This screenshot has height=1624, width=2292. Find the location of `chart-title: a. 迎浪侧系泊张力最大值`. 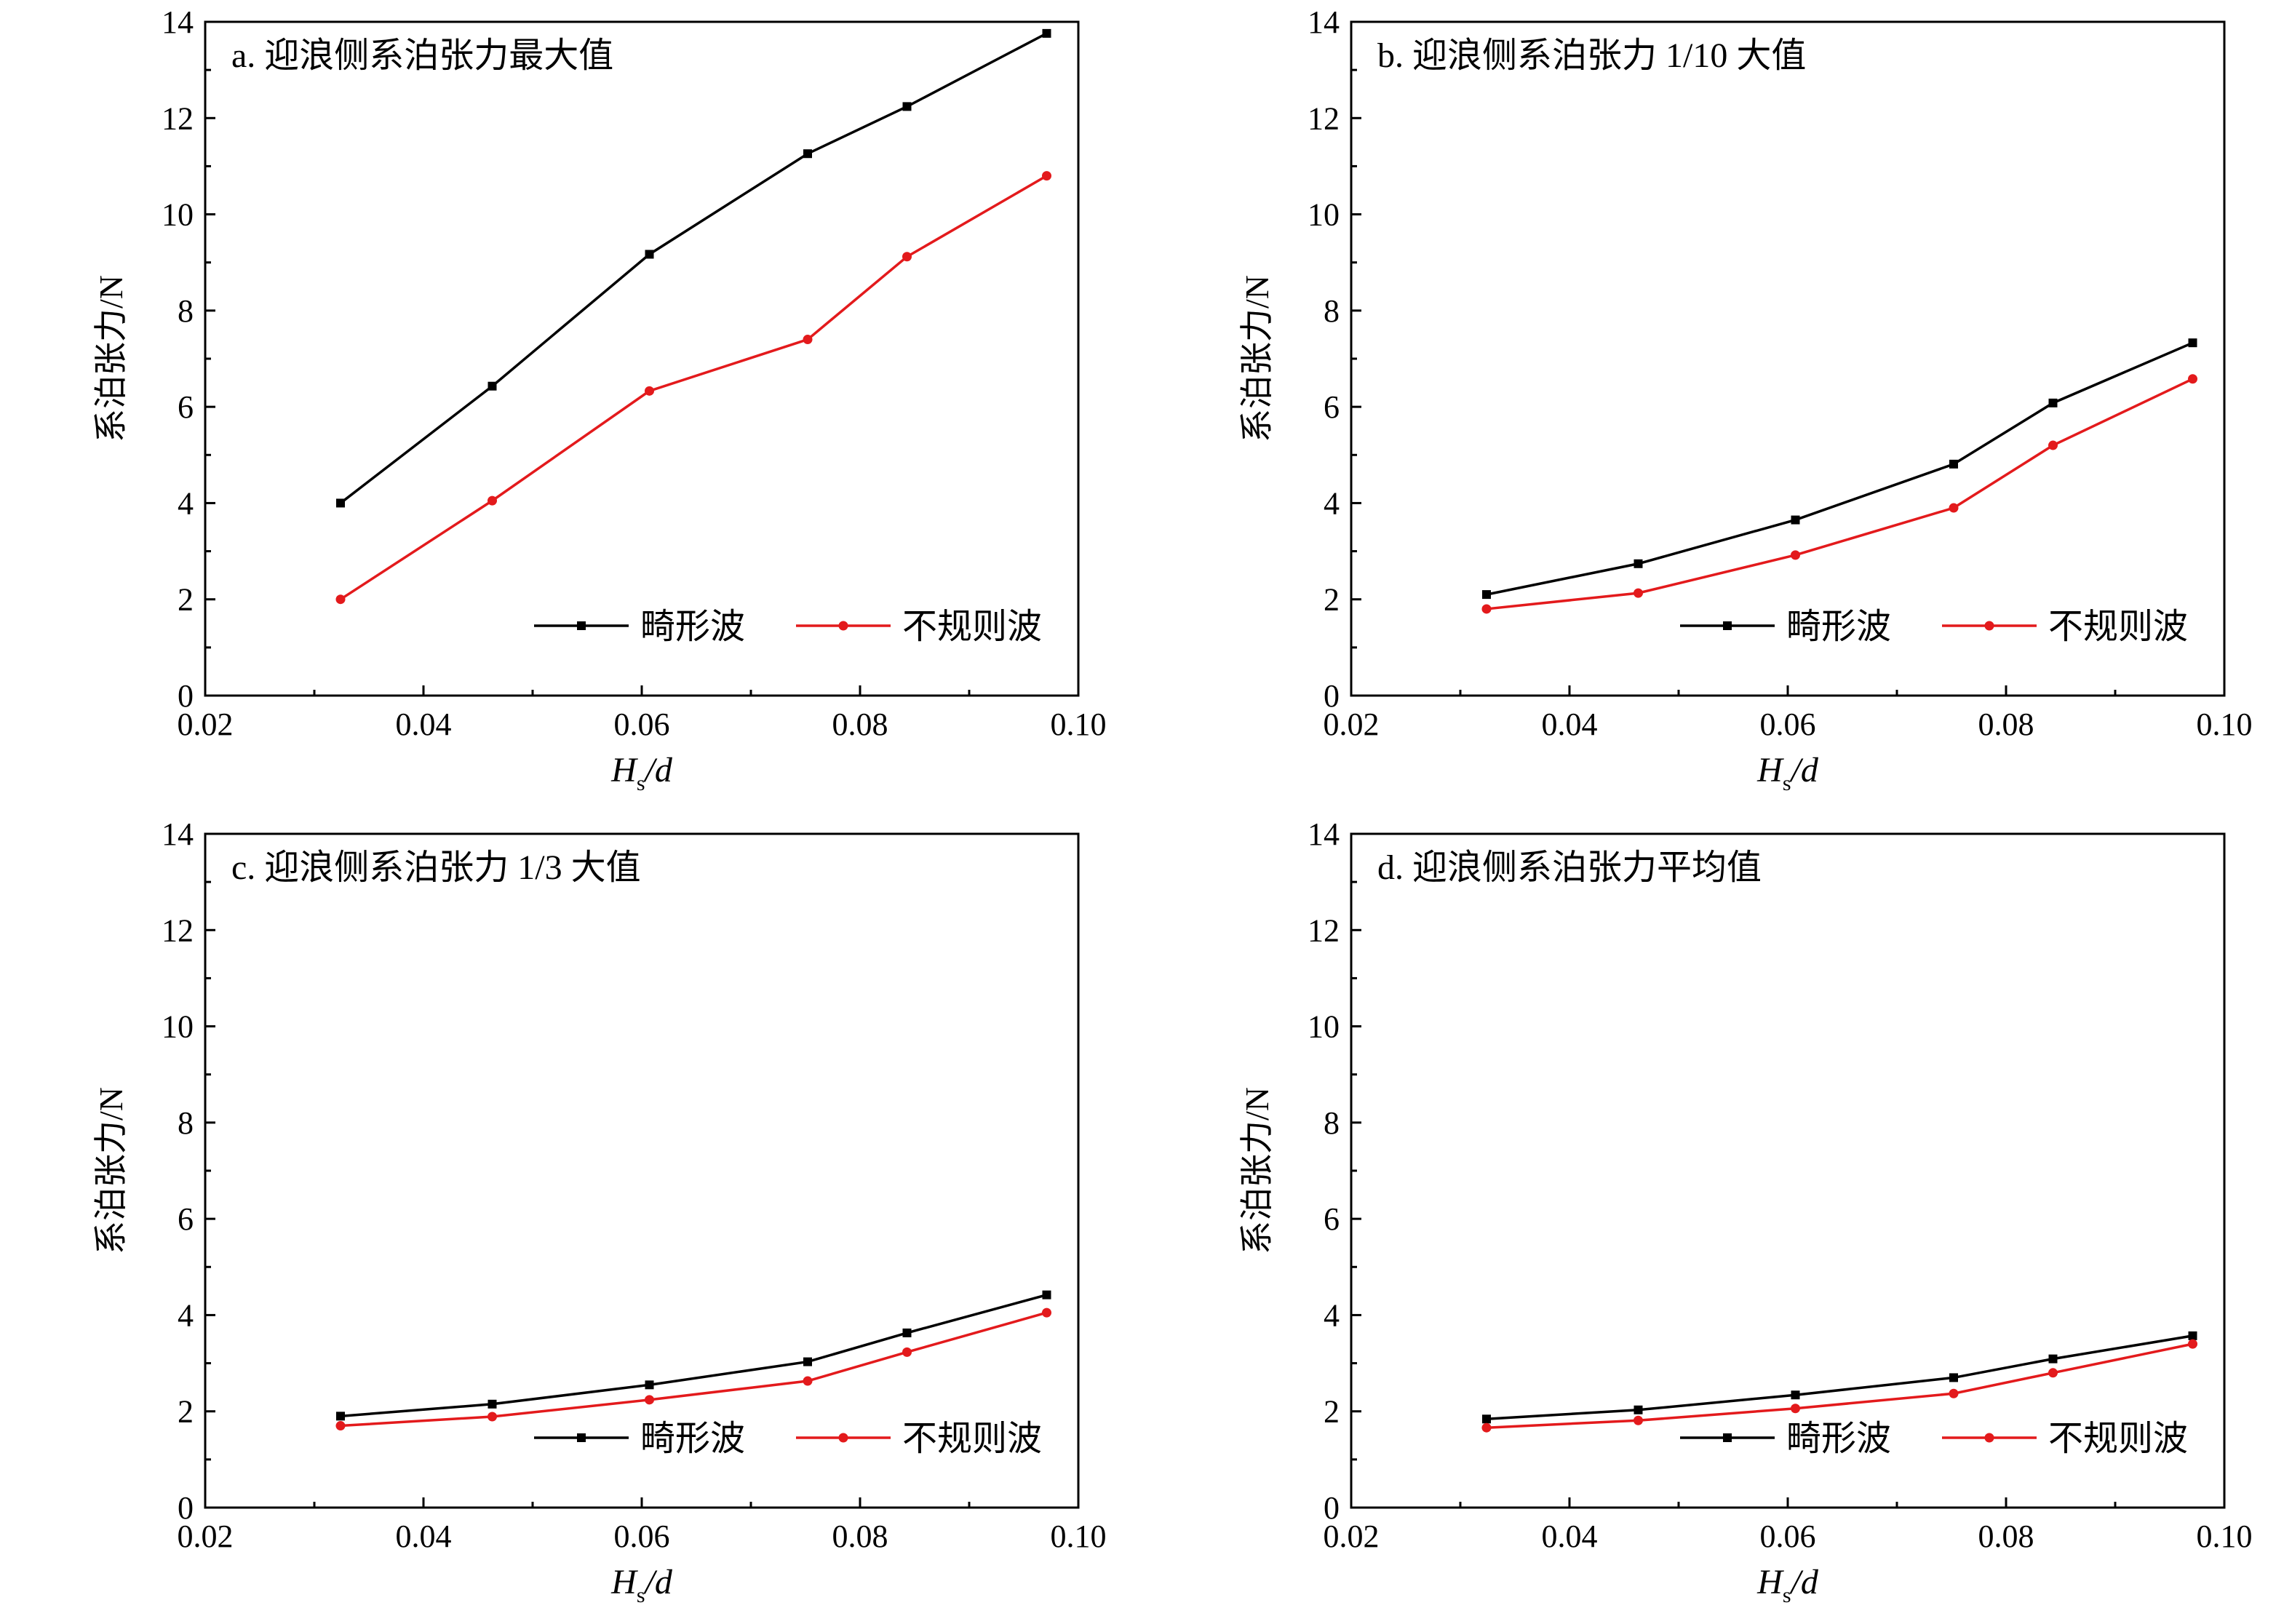

chart-title: a. 迎浪侧系泊张力最大值 is located at coordinates (422, 55).